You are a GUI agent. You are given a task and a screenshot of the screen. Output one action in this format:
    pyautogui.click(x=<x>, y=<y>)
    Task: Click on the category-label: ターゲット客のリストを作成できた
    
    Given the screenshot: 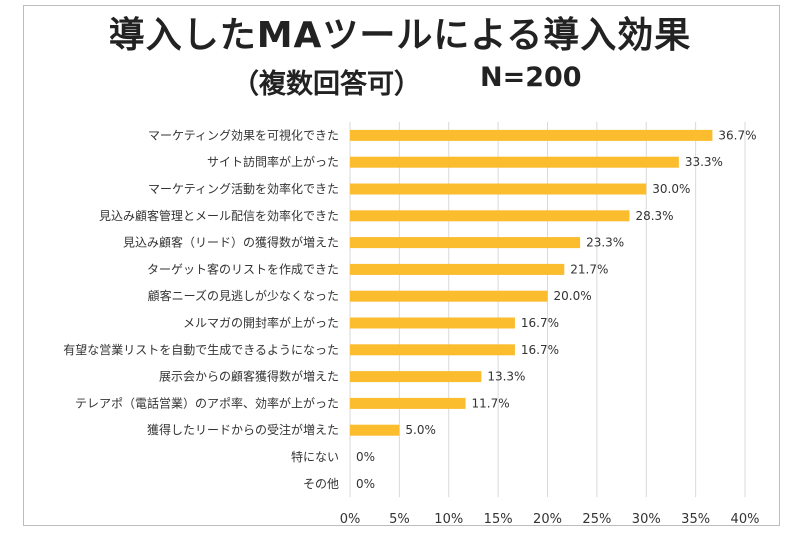 What is the action you would take?
    pyautogui.click(x=243, y=268)
    